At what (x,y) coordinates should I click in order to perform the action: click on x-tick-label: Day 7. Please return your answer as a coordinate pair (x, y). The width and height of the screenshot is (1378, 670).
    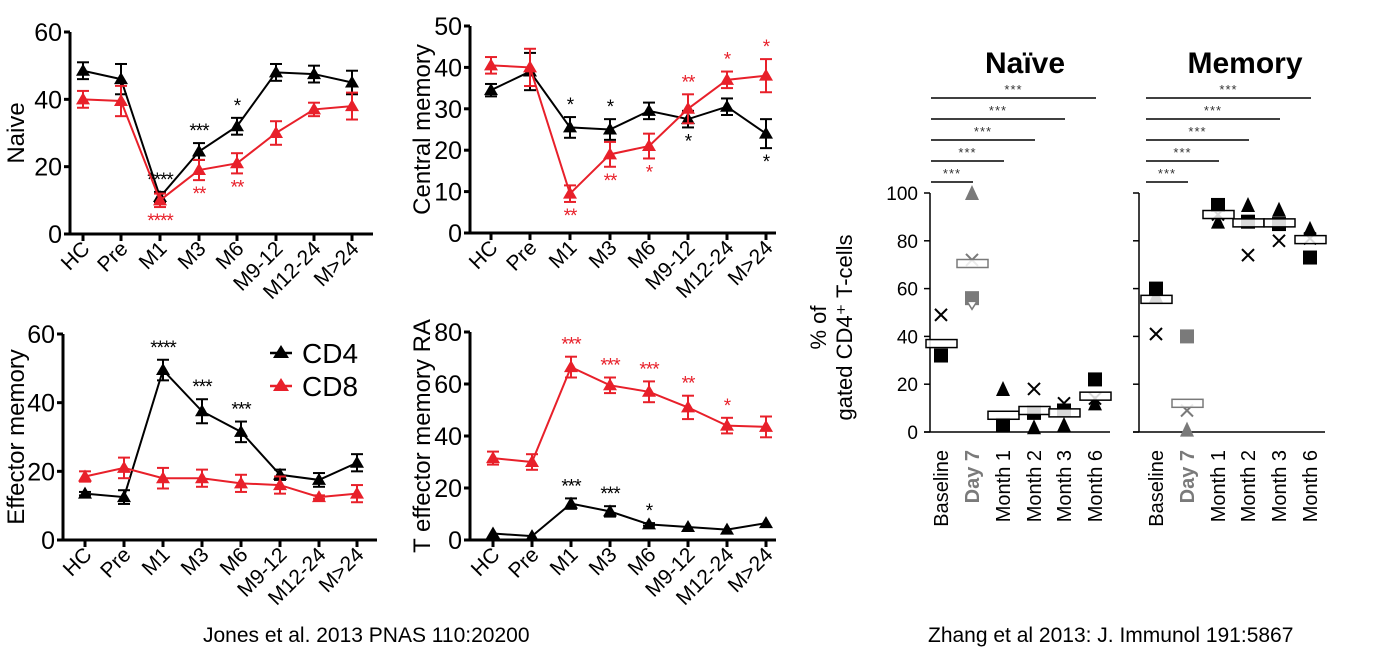
    Looking at the image, I should click on (1188, 476).